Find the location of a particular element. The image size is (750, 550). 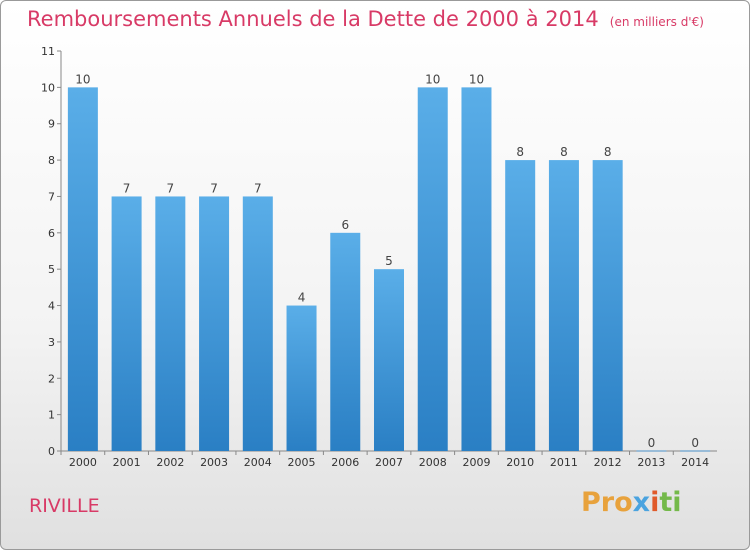

logo-part-4: ti is located at coordinates (670, 502).